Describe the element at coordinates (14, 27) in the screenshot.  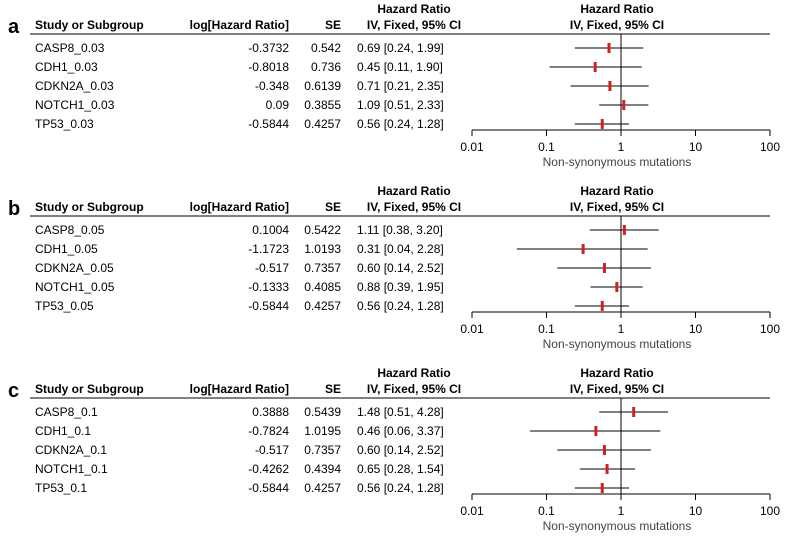
I see `panel-letter: a` at that location.